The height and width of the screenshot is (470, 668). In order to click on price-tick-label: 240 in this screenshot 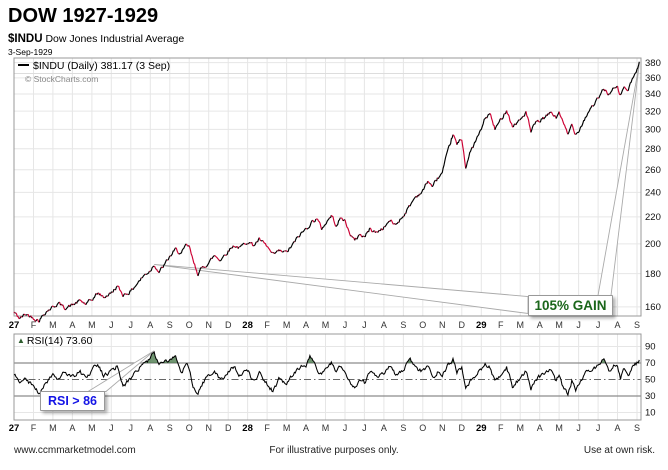, I will do `click(653, 193)`.